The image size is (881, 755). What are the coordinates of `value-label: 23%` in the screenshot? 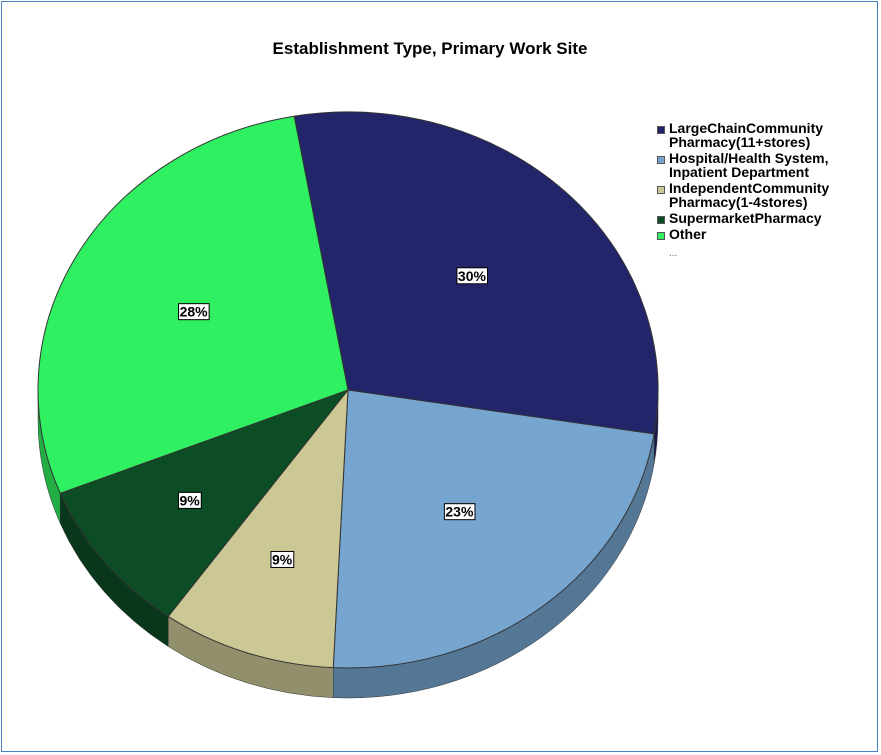 It's located at (459, 512).